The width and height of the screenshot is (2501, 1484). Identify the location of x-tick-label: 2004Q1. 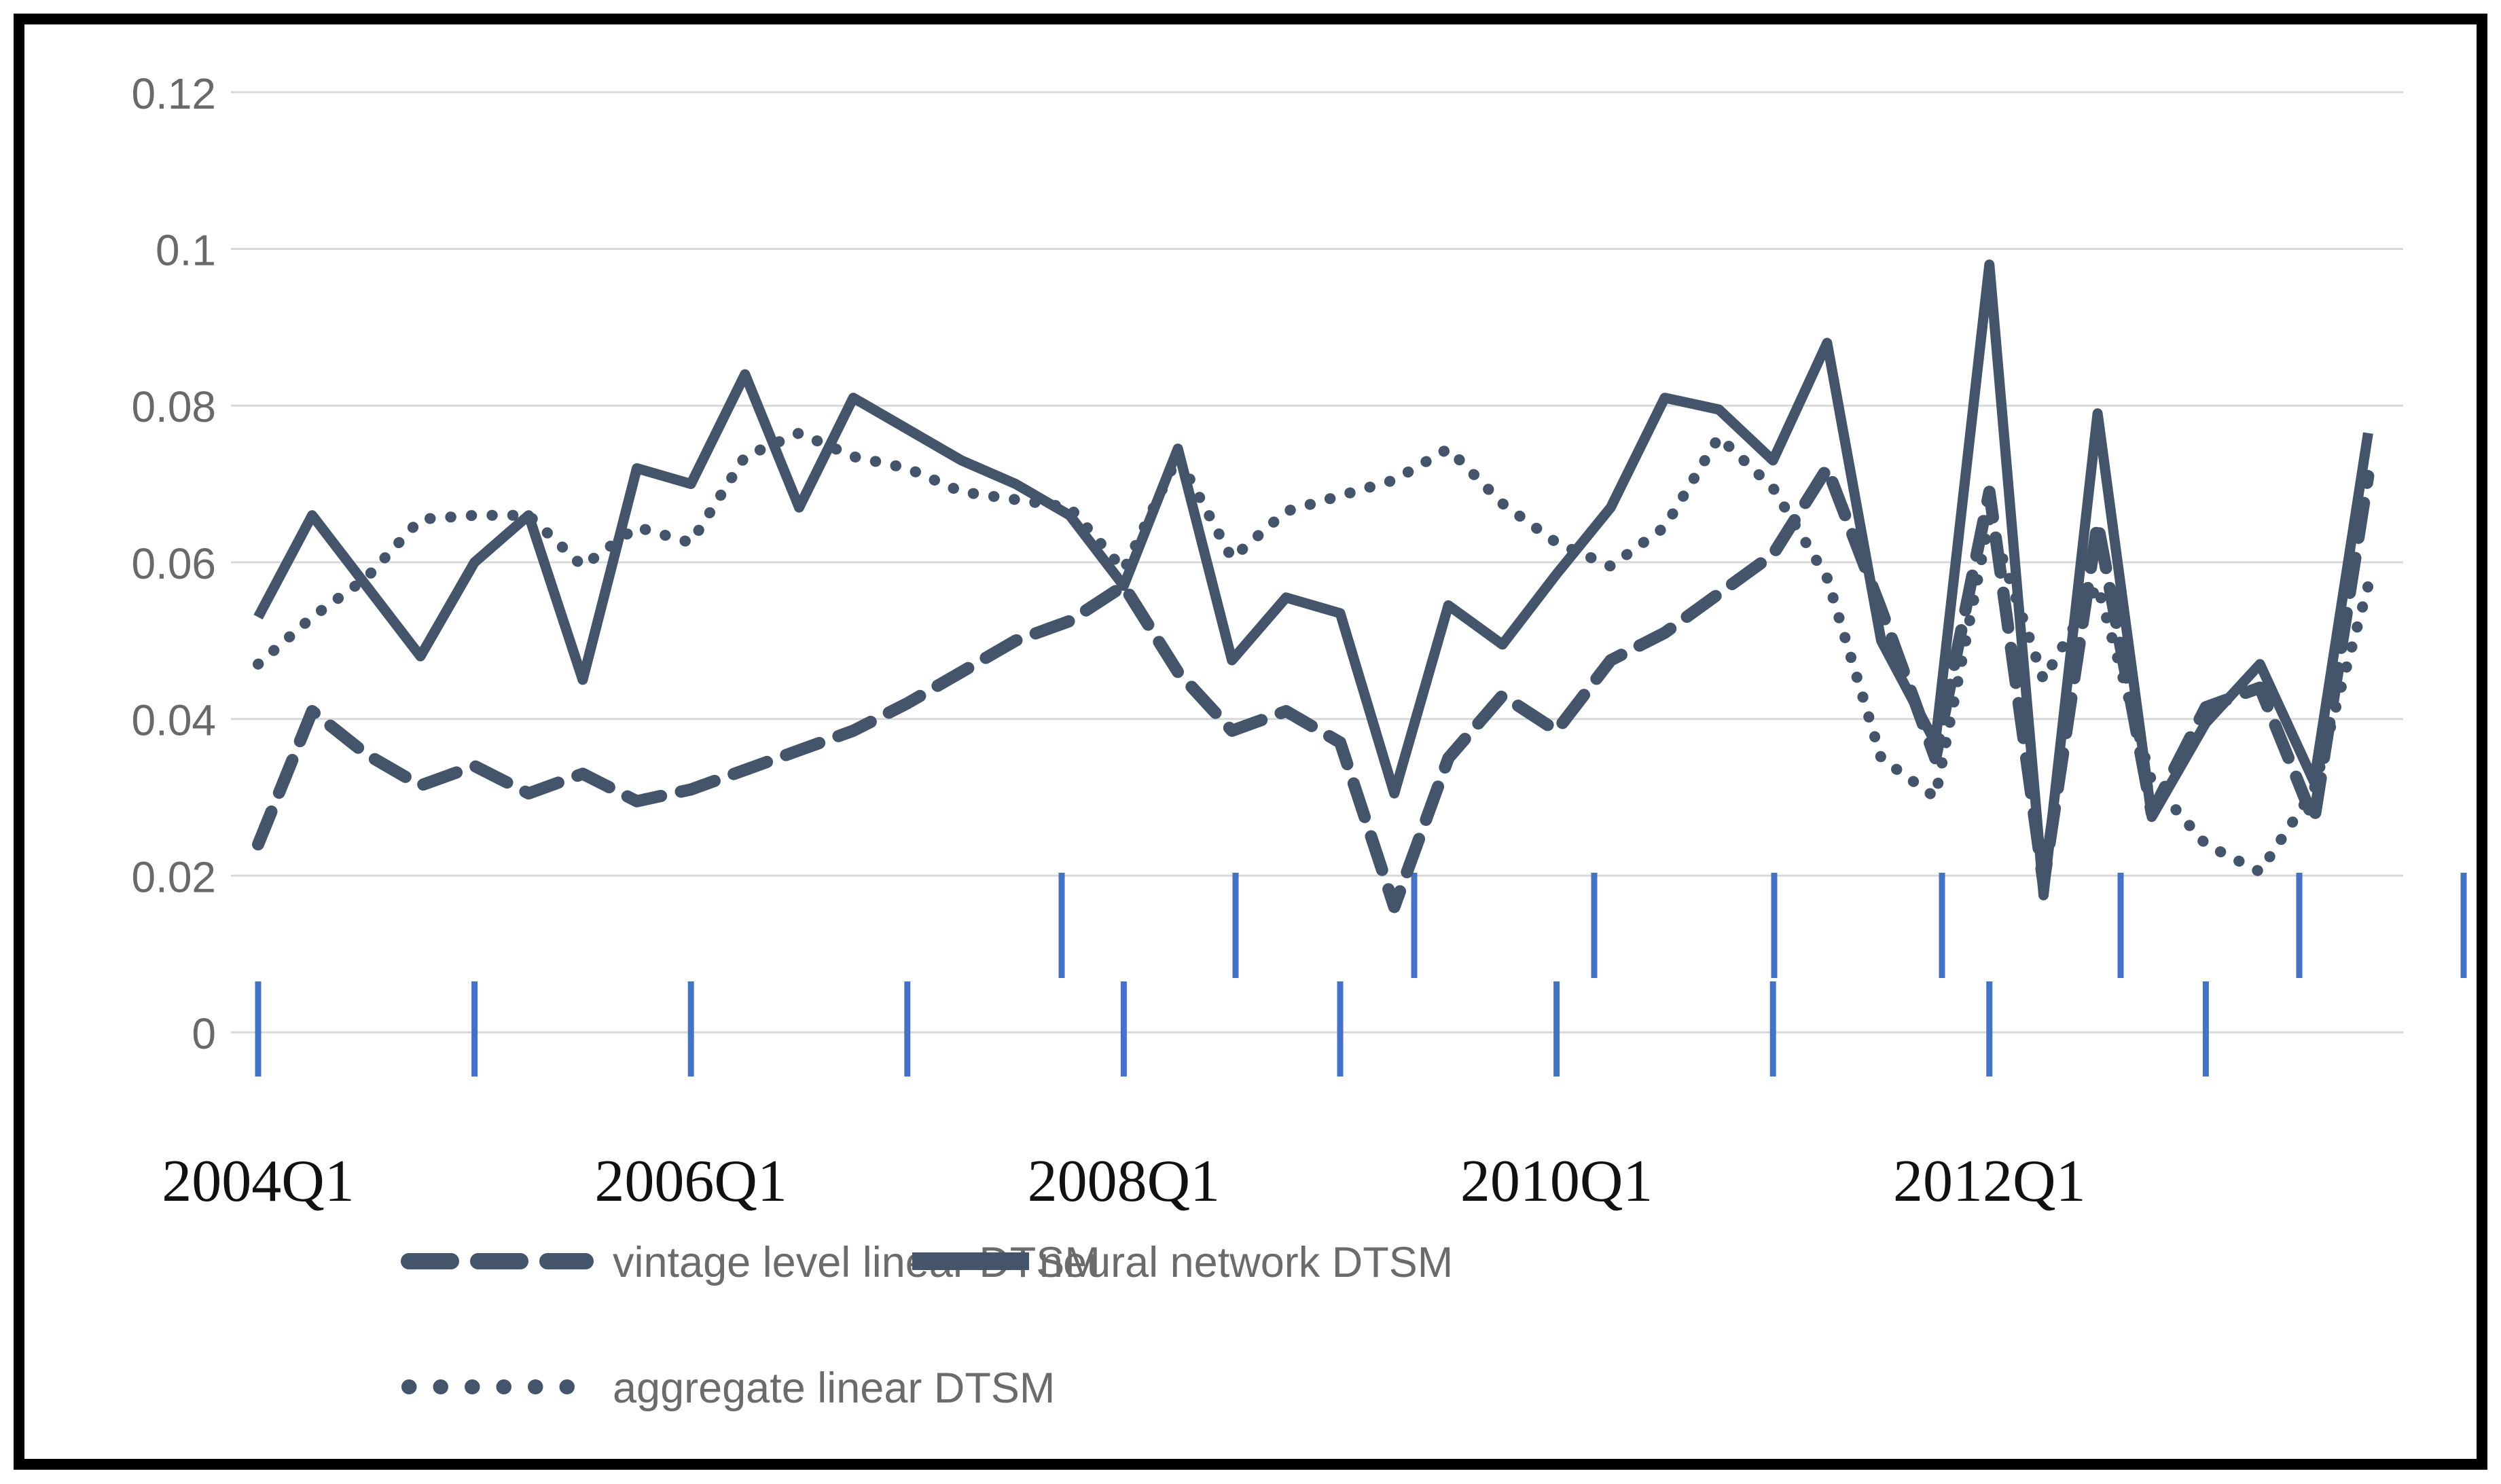
(258, 1181).